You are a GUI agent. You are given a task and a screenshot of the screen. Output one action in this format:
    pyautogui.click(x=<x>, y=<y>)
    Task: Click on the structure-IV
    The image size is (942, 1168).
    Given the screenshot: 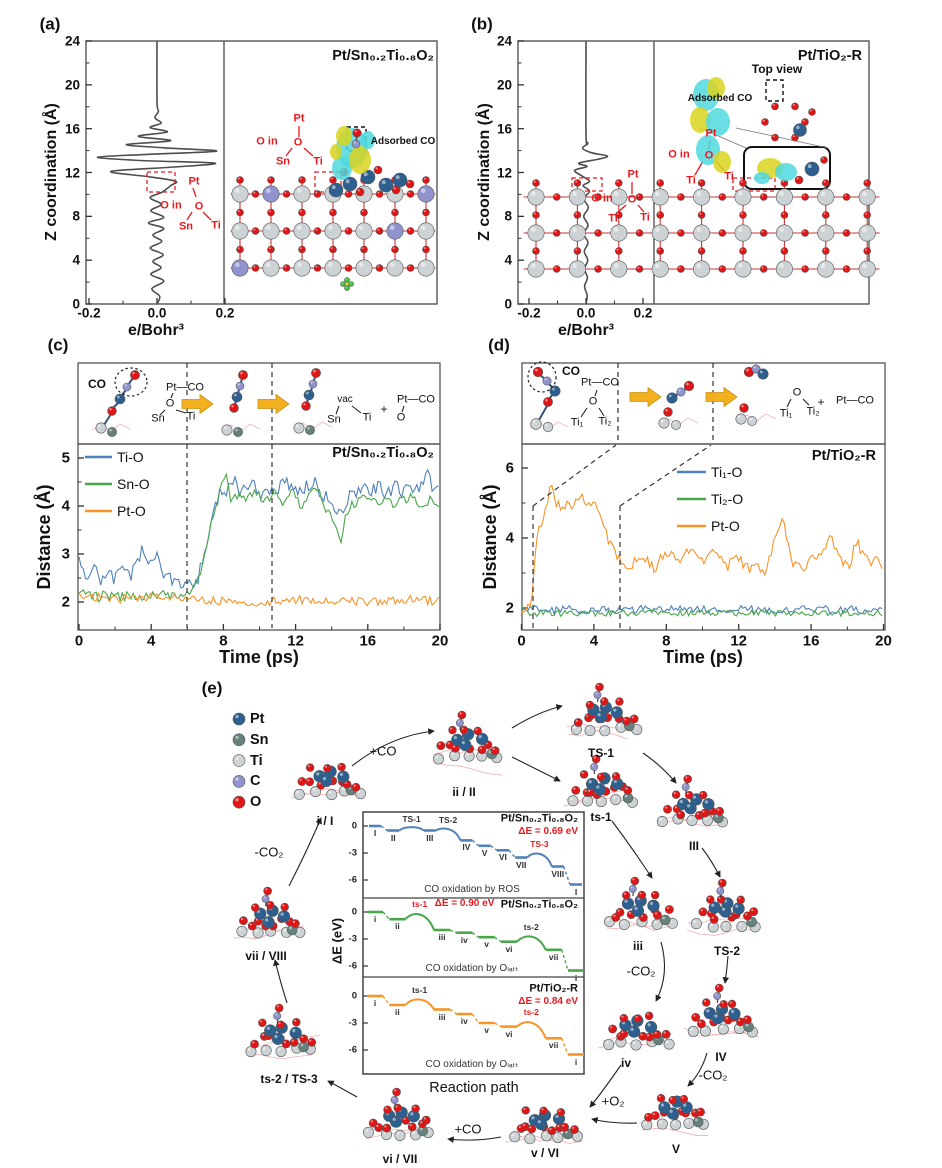 What is the action you would take?
    pyautogui.click(x=721, y=1010)
    